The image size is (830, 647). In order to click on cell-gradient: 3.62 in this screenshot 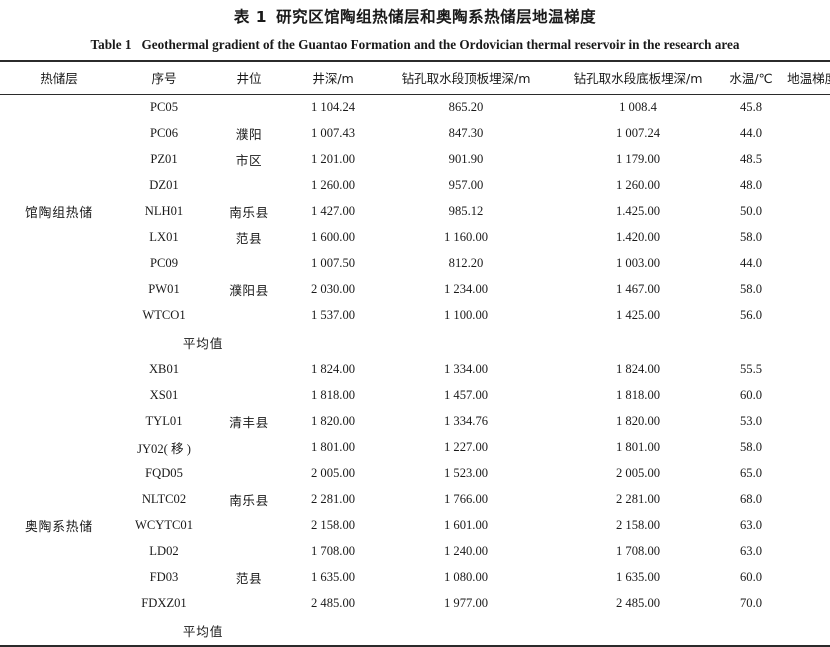, I will do `click(805, 238)`.